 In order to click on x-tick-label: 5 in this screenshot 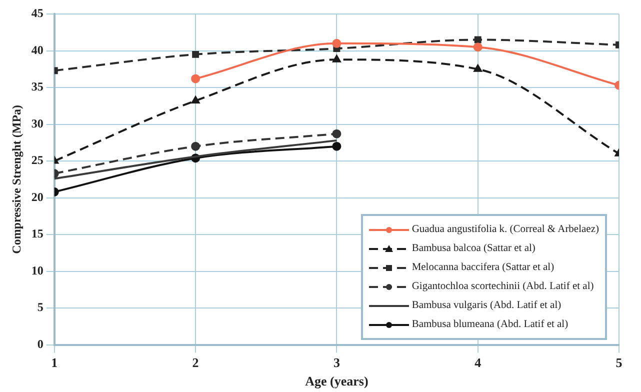, I will do `click(619, 362)`.